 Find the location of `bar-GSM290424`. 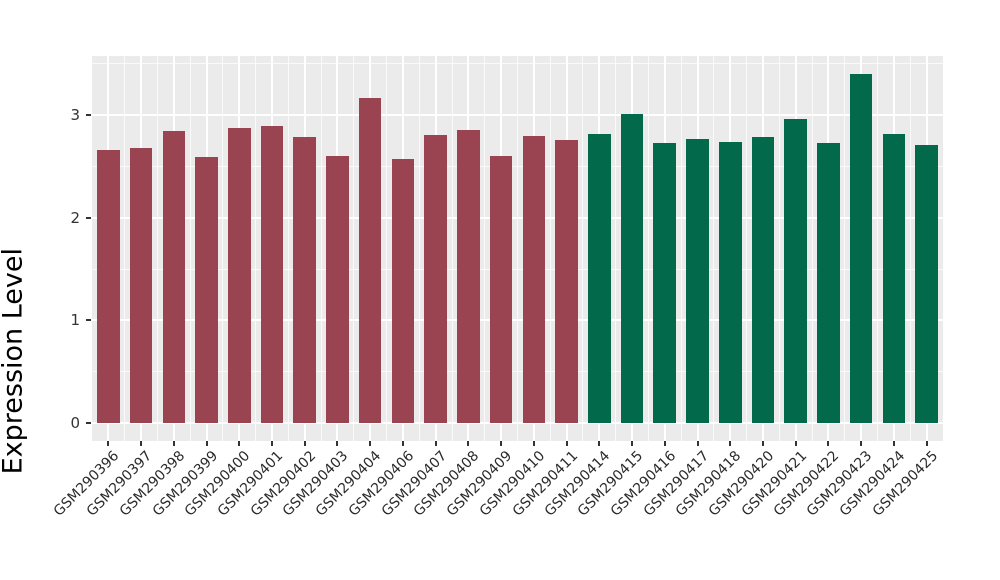

bar-GSM290424 is located at coordinates (894, 278).